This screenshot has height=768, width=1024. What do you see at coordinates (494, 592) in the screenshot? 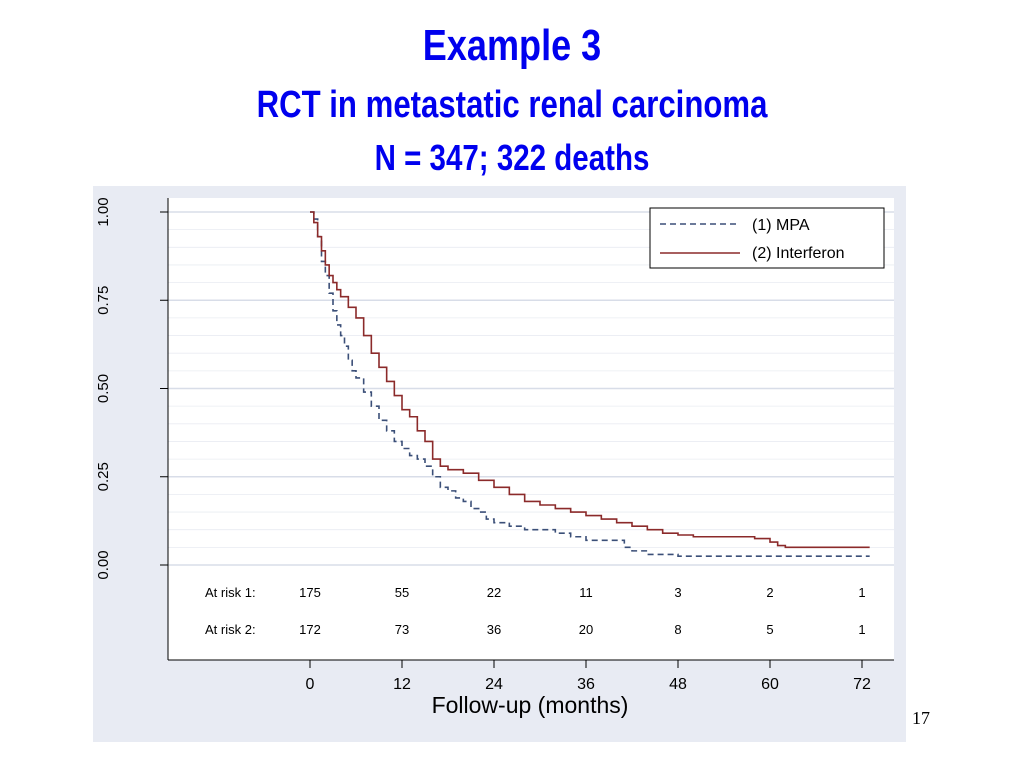
I see `risk-value: 22` at bounding box center [494, 592].